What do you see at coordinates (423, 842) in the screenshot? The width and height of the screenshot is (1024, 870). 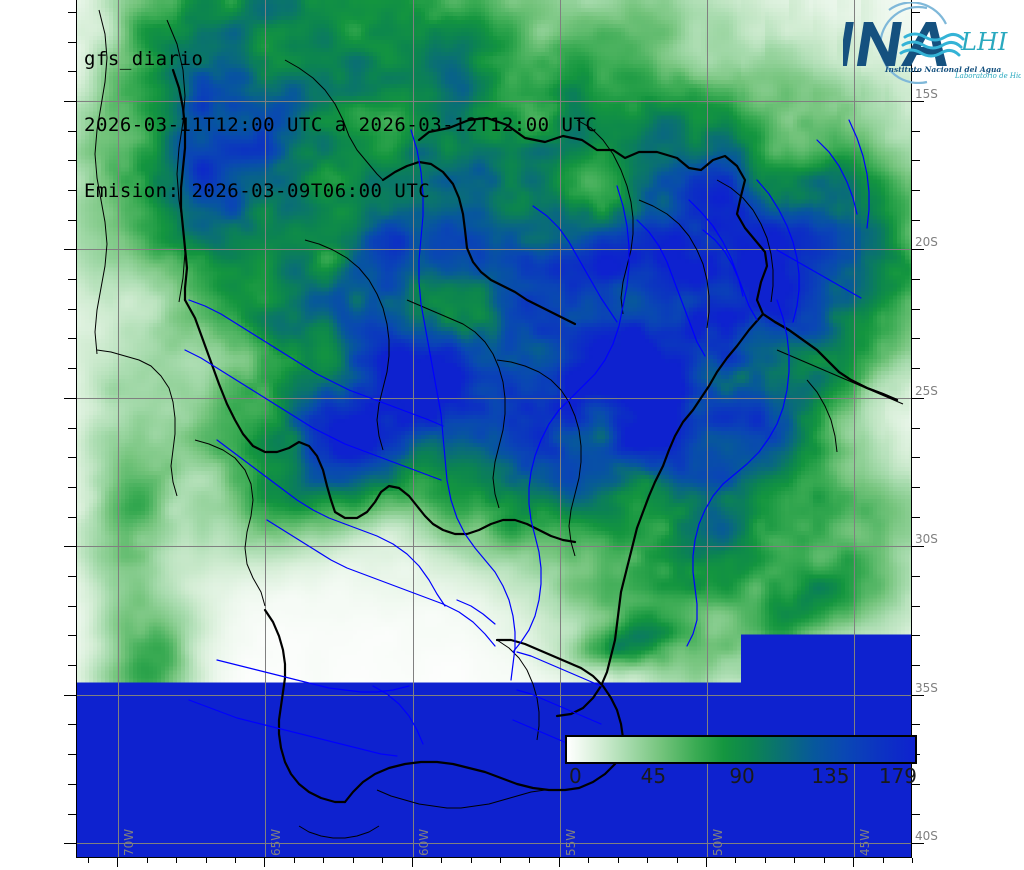 I see `x-axis-label: 60W` at bounding box center [423, 842].